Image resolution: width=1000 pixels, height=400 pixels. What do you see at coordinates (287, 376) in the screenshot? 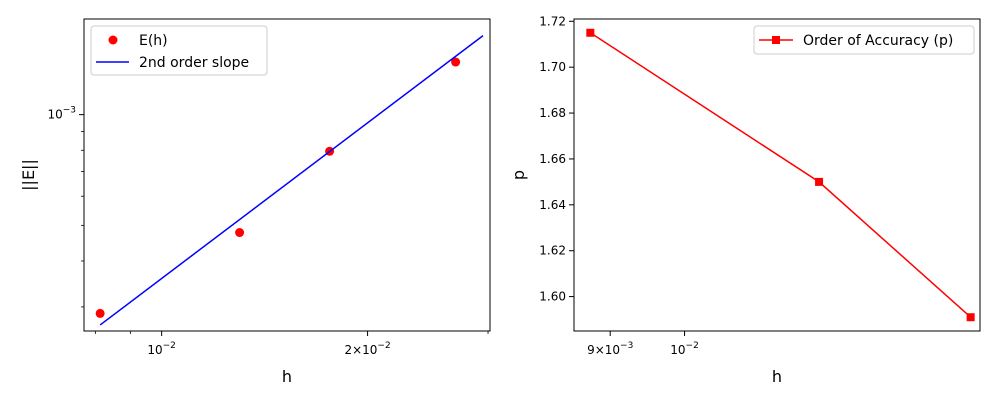
I see `left-plot-xlabel: h` at bounding box center [287, 376].